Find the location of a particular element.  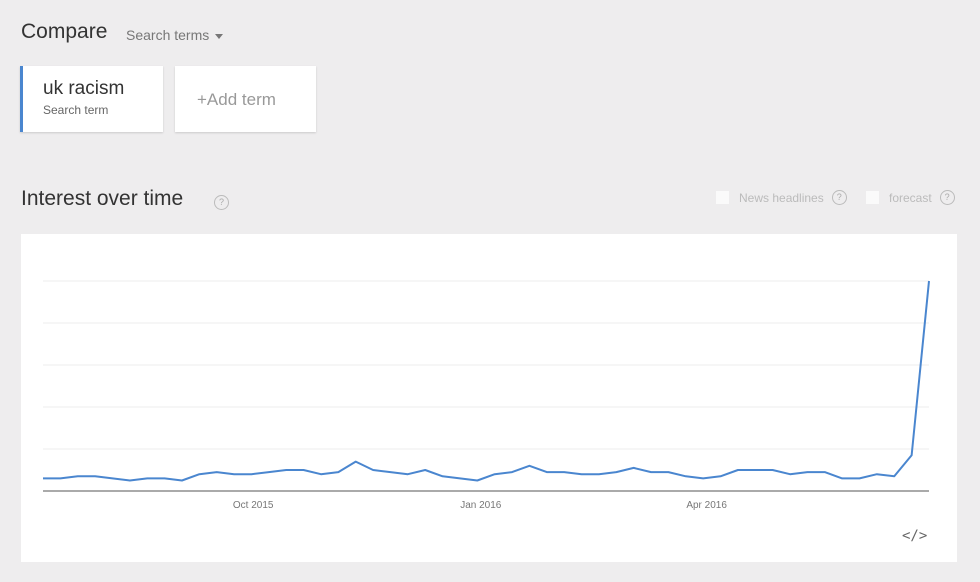

add-term-button: +Add term is located at coordinates (245, 99).